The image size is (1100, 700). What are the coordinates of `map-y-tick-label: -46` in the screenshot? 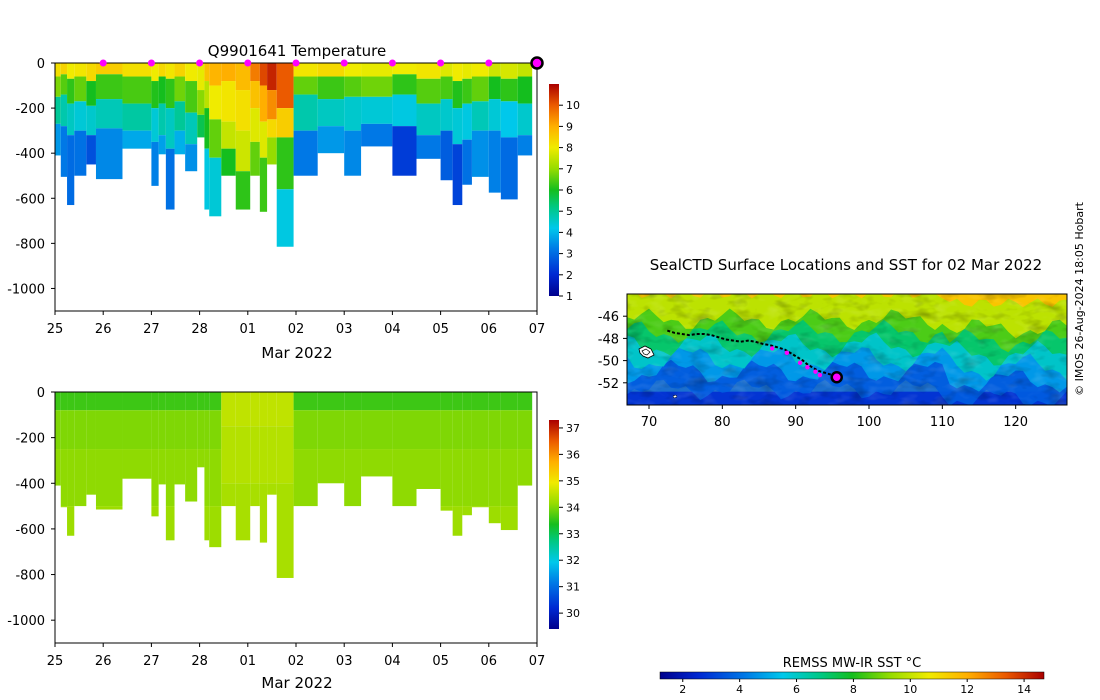 It's located at (608, 317).